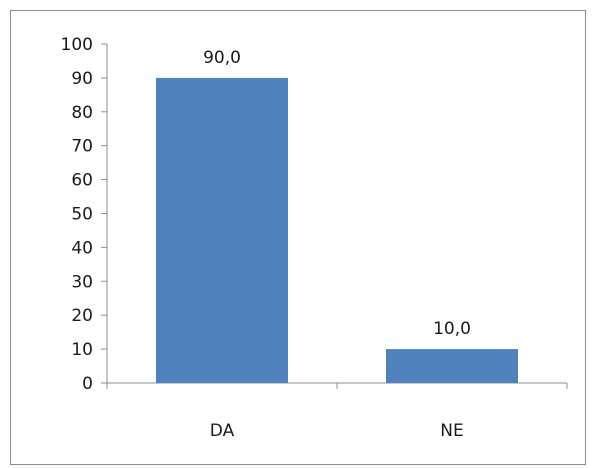 The height and width of the screenshot is (468, 592). I want to click on y-tick-label: 10, so click(82, 350).